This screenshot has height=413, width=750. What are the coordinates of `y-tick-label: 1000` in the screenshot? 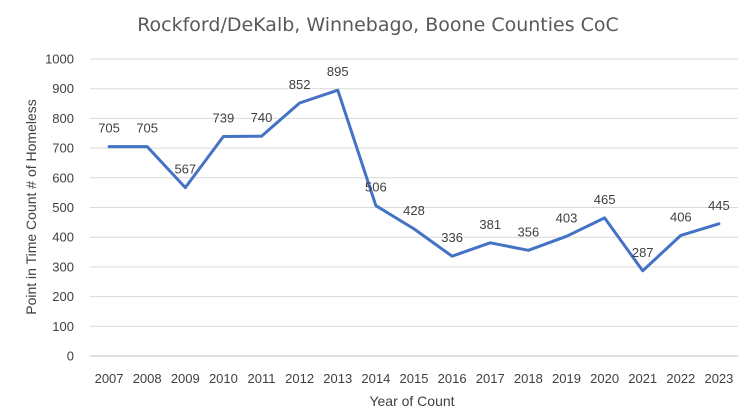 It's located at (59, 59).